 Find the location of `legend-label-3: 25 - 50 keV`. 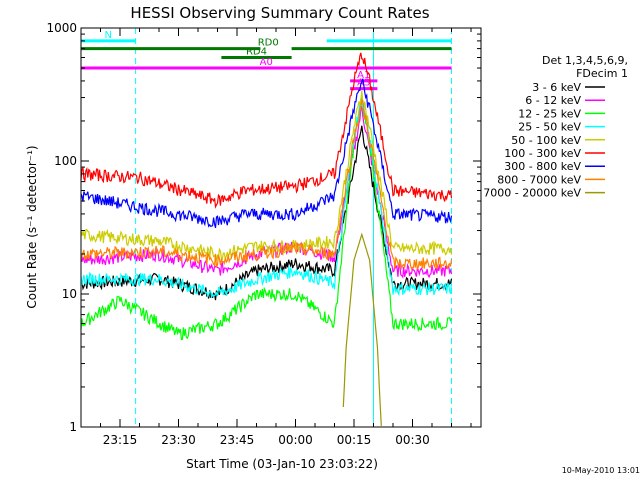

legend-label-3: 25 - 50 keV is located at coordinates (549, 127).